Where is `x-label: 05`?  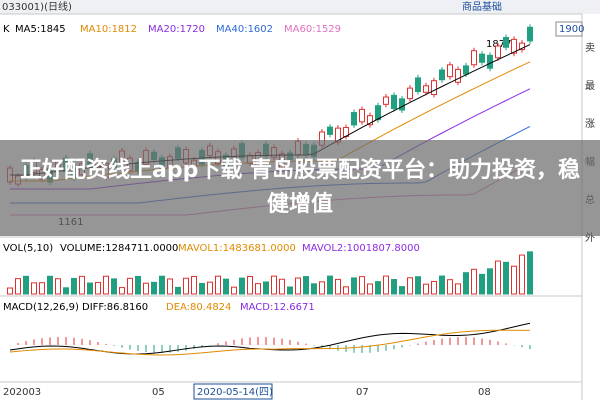
x-label: 05 is located at coordinates (158, 392).